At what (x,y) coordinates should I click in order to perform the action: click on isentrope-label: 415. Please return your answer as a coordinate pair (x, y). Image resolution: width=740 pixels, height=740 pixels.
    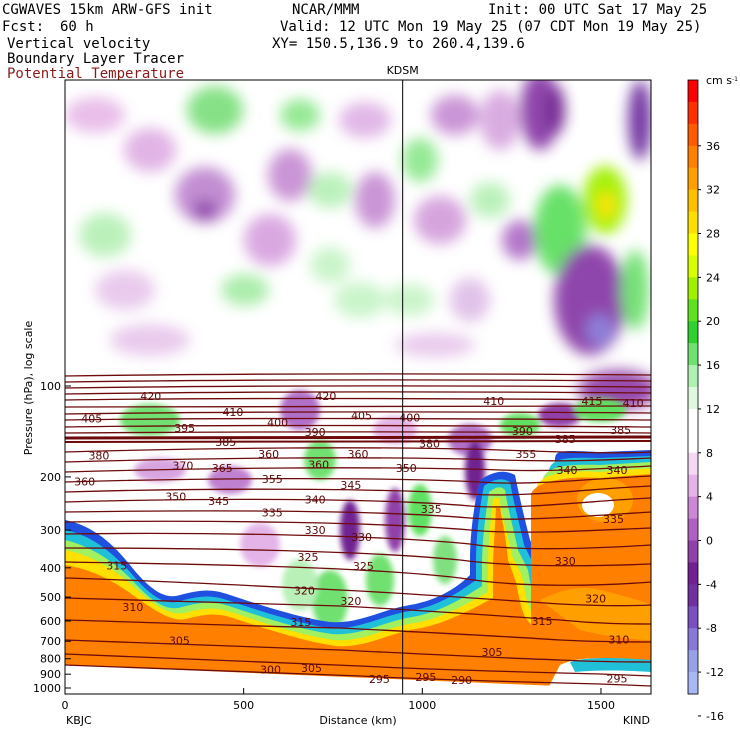
    Looking at the image, I should click on (592, 401).